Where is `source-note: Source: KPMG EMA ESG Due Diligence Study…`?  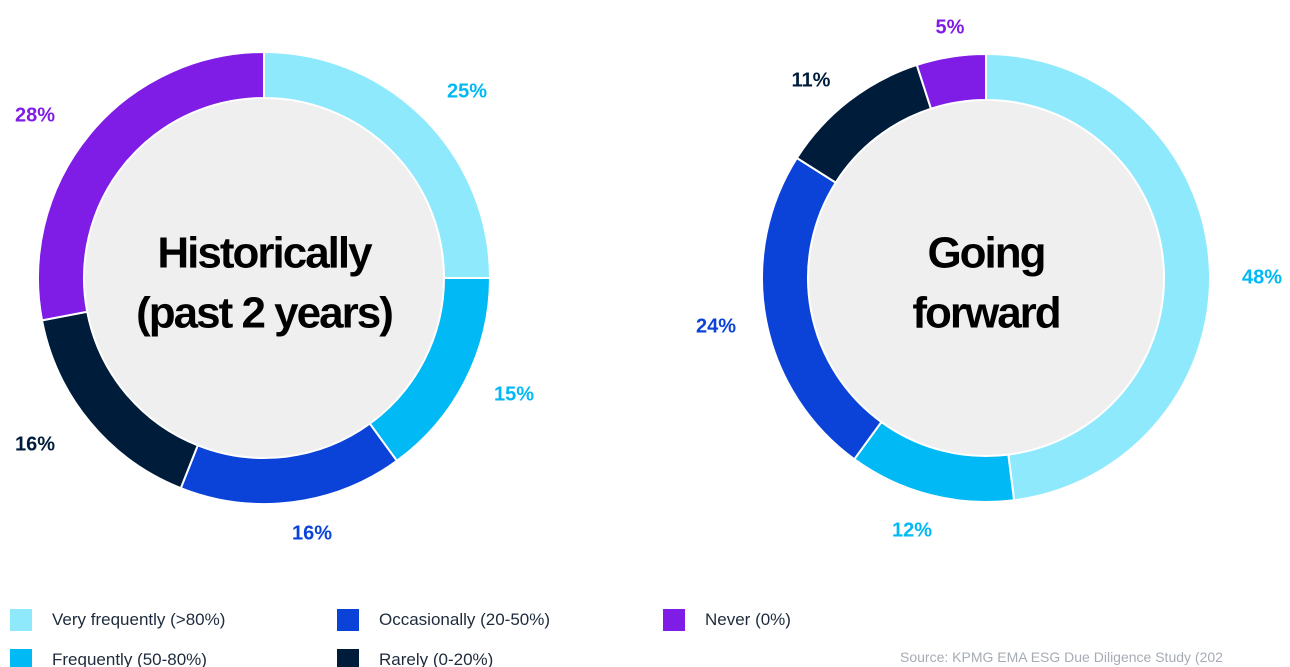
source-note: Source: KPMG EMA ESG Due Diligence Study… is located at coordinates (1061, 657).